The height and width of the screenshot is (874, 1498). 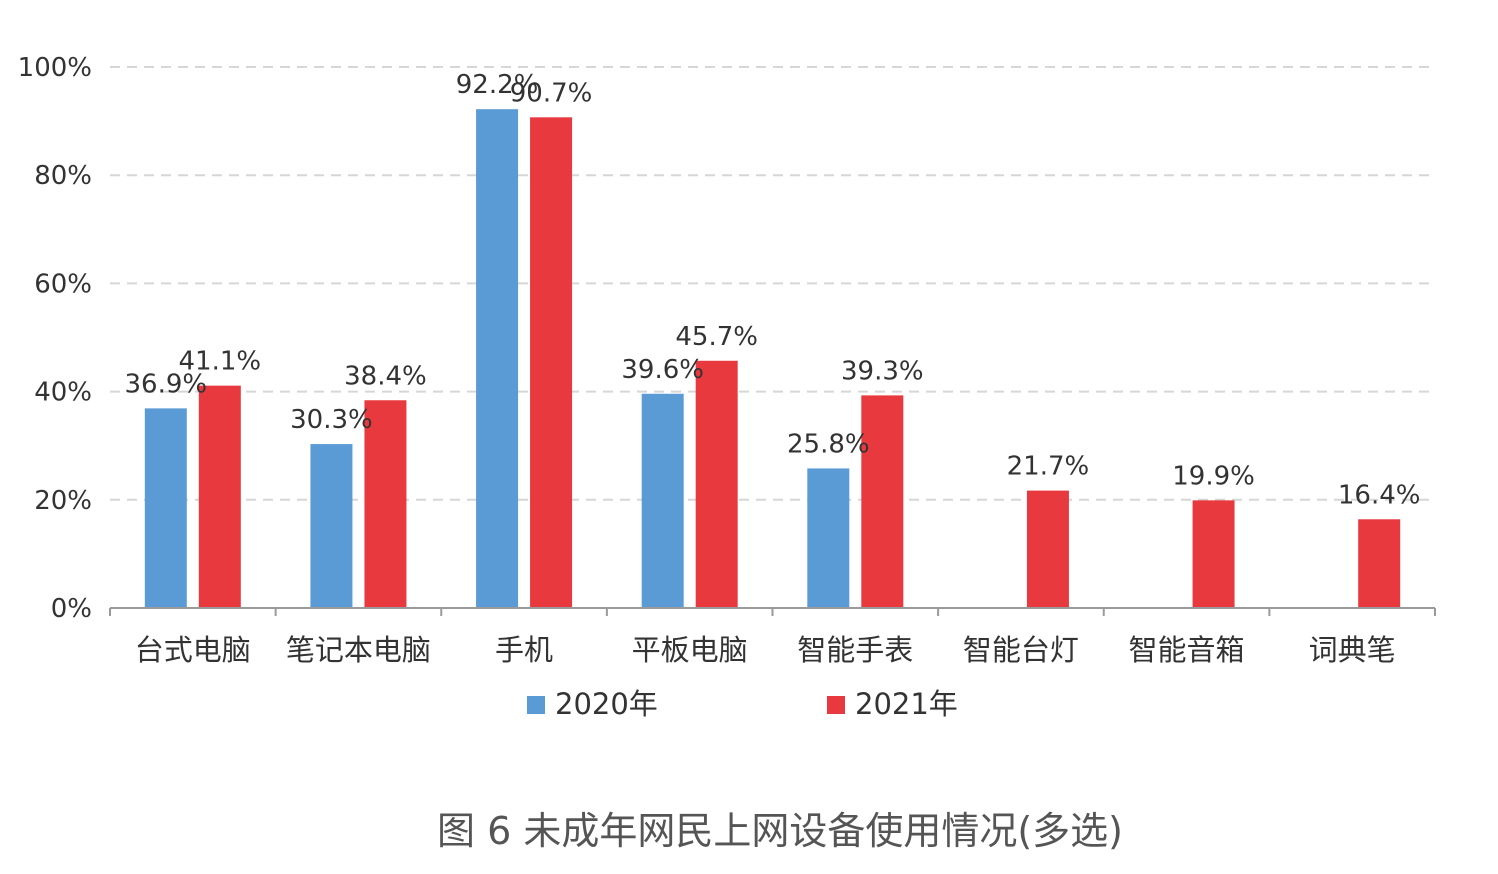 I want to click on x-axis-tick-labels: 台式电脑 笔记本电脑 手机 平板电脑 智能手表 智能台灯 智能音箱 词典笔, so click(x=765, y=650).